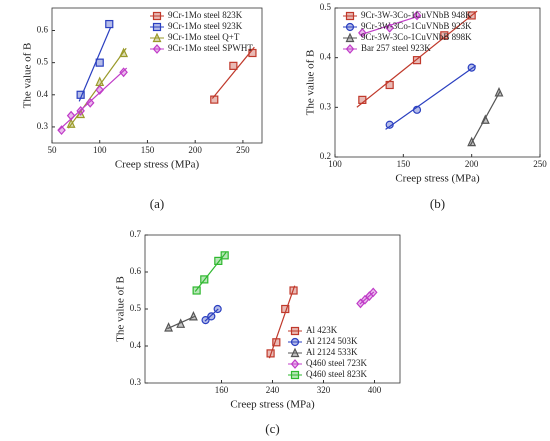 The image size is (550, 441). What do you see at coordinates (375, 390) in the screenshot?
I see `x-tick-label: 400` at bounding box center [375, 390].